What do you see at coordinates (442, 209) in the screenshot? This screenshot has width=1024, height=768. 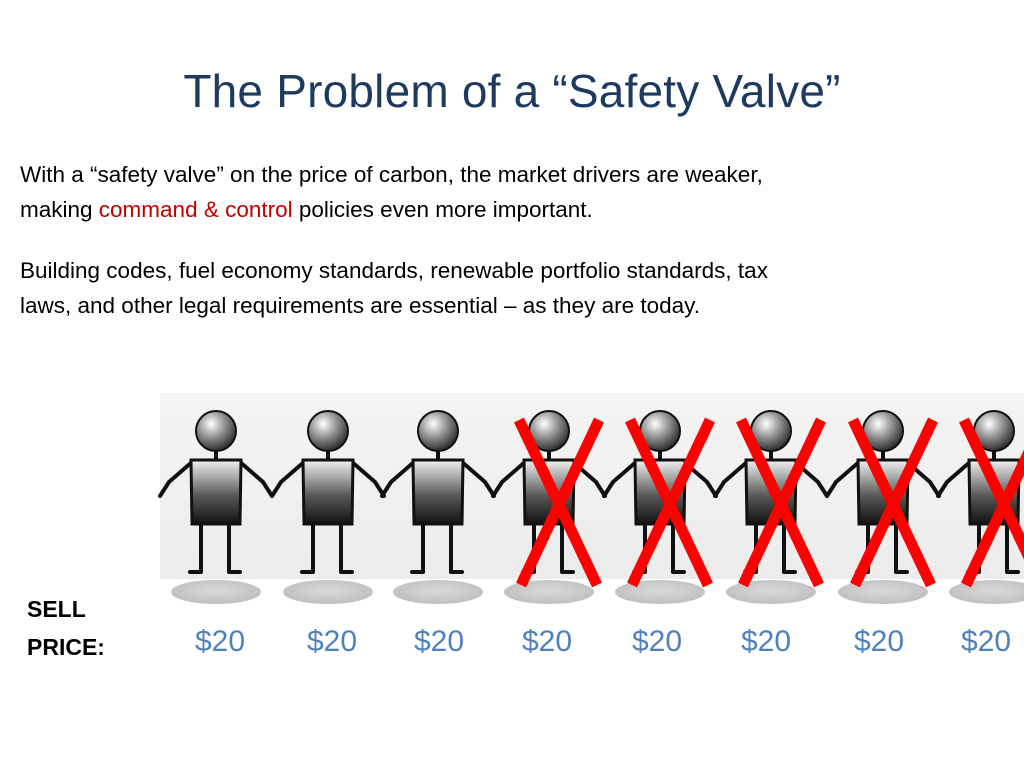 I see `text-segment: policies even more important.` at bounding box center [442, 209].